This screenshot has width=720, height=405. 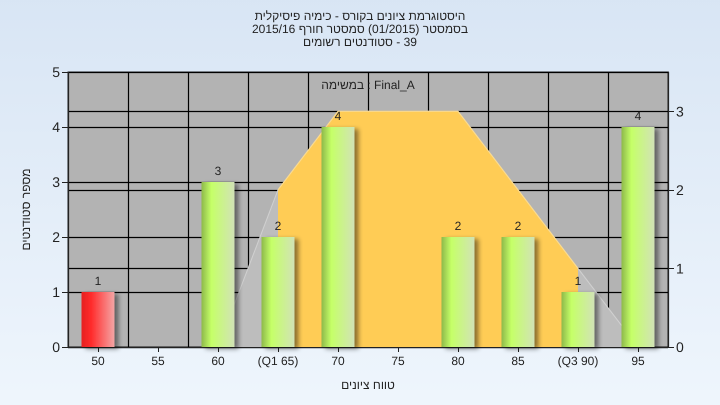 I want to click on chart-title: היסטוגרמת ציונים בקורס - כימיה פיסיקלית בסמסטר (01/2015) סמסטר חורף 2015/16 39 - סטודנטים רשומים, so click(x=360, y=29).